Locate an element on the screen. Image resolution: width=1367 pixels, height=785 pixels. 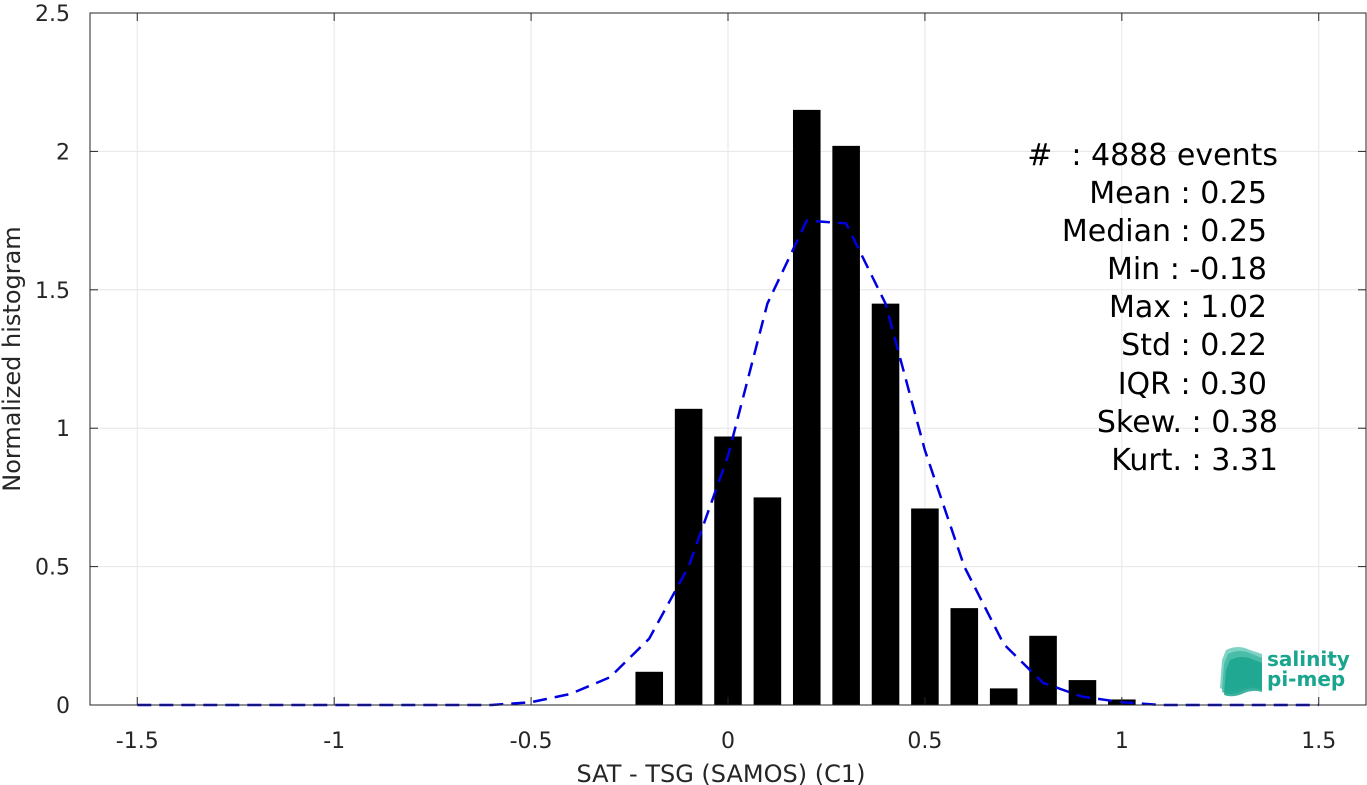
y-tick-label: 1.5 is located at coordinates (52, 291).